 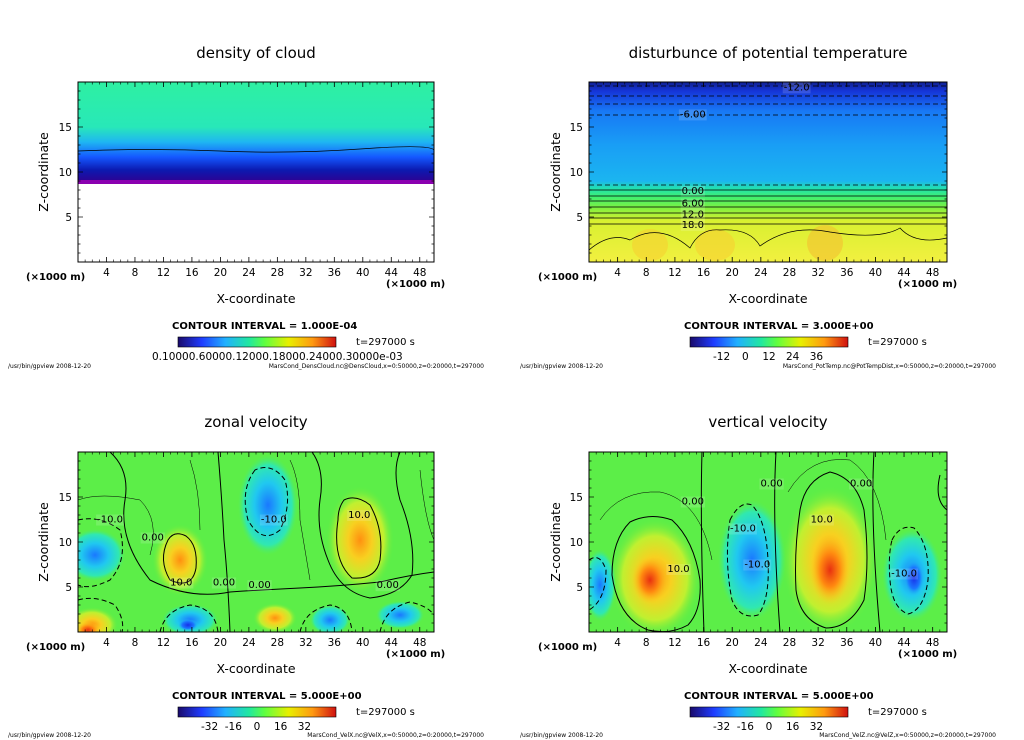 I want to click on x-axis-label: X-coordinate, so click(x=767, y=298).